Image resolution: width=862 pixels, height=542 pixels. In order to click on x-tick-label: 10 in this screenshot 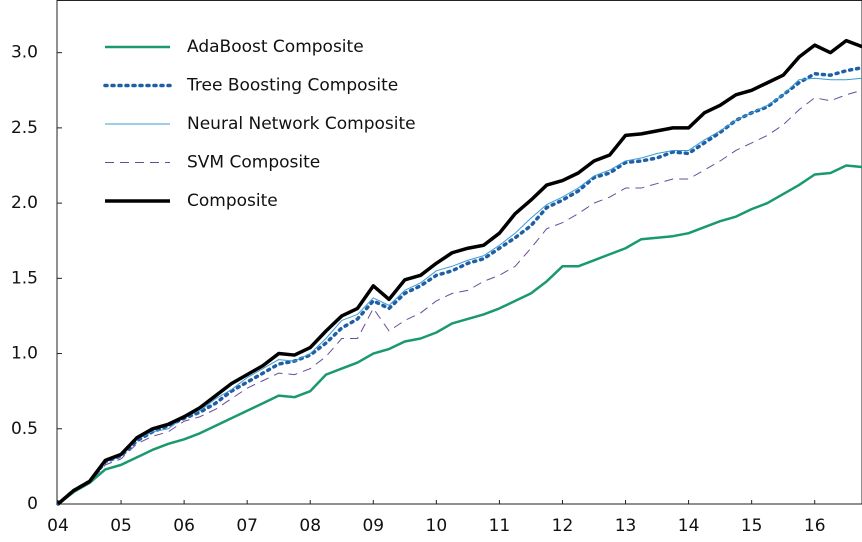, I will do `click(437, 526)`.